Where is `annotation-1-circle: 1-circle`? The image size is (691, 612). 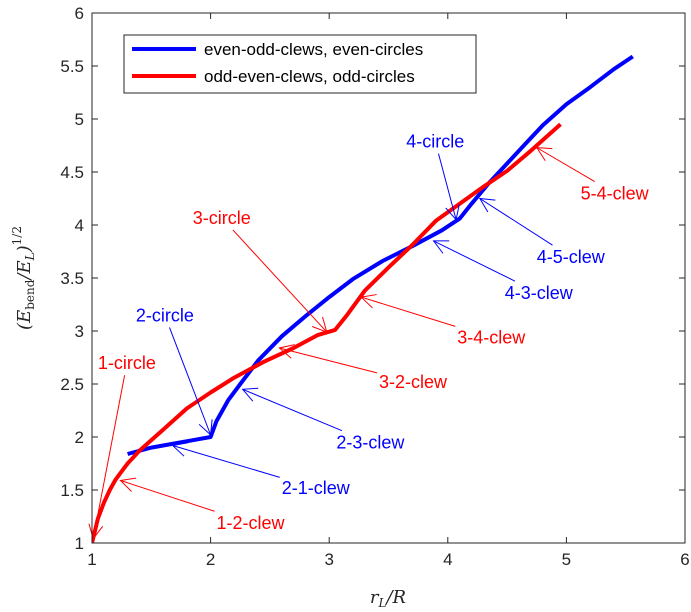 annotation-1-circle: 1-circle is located at coordinates (122, 446).